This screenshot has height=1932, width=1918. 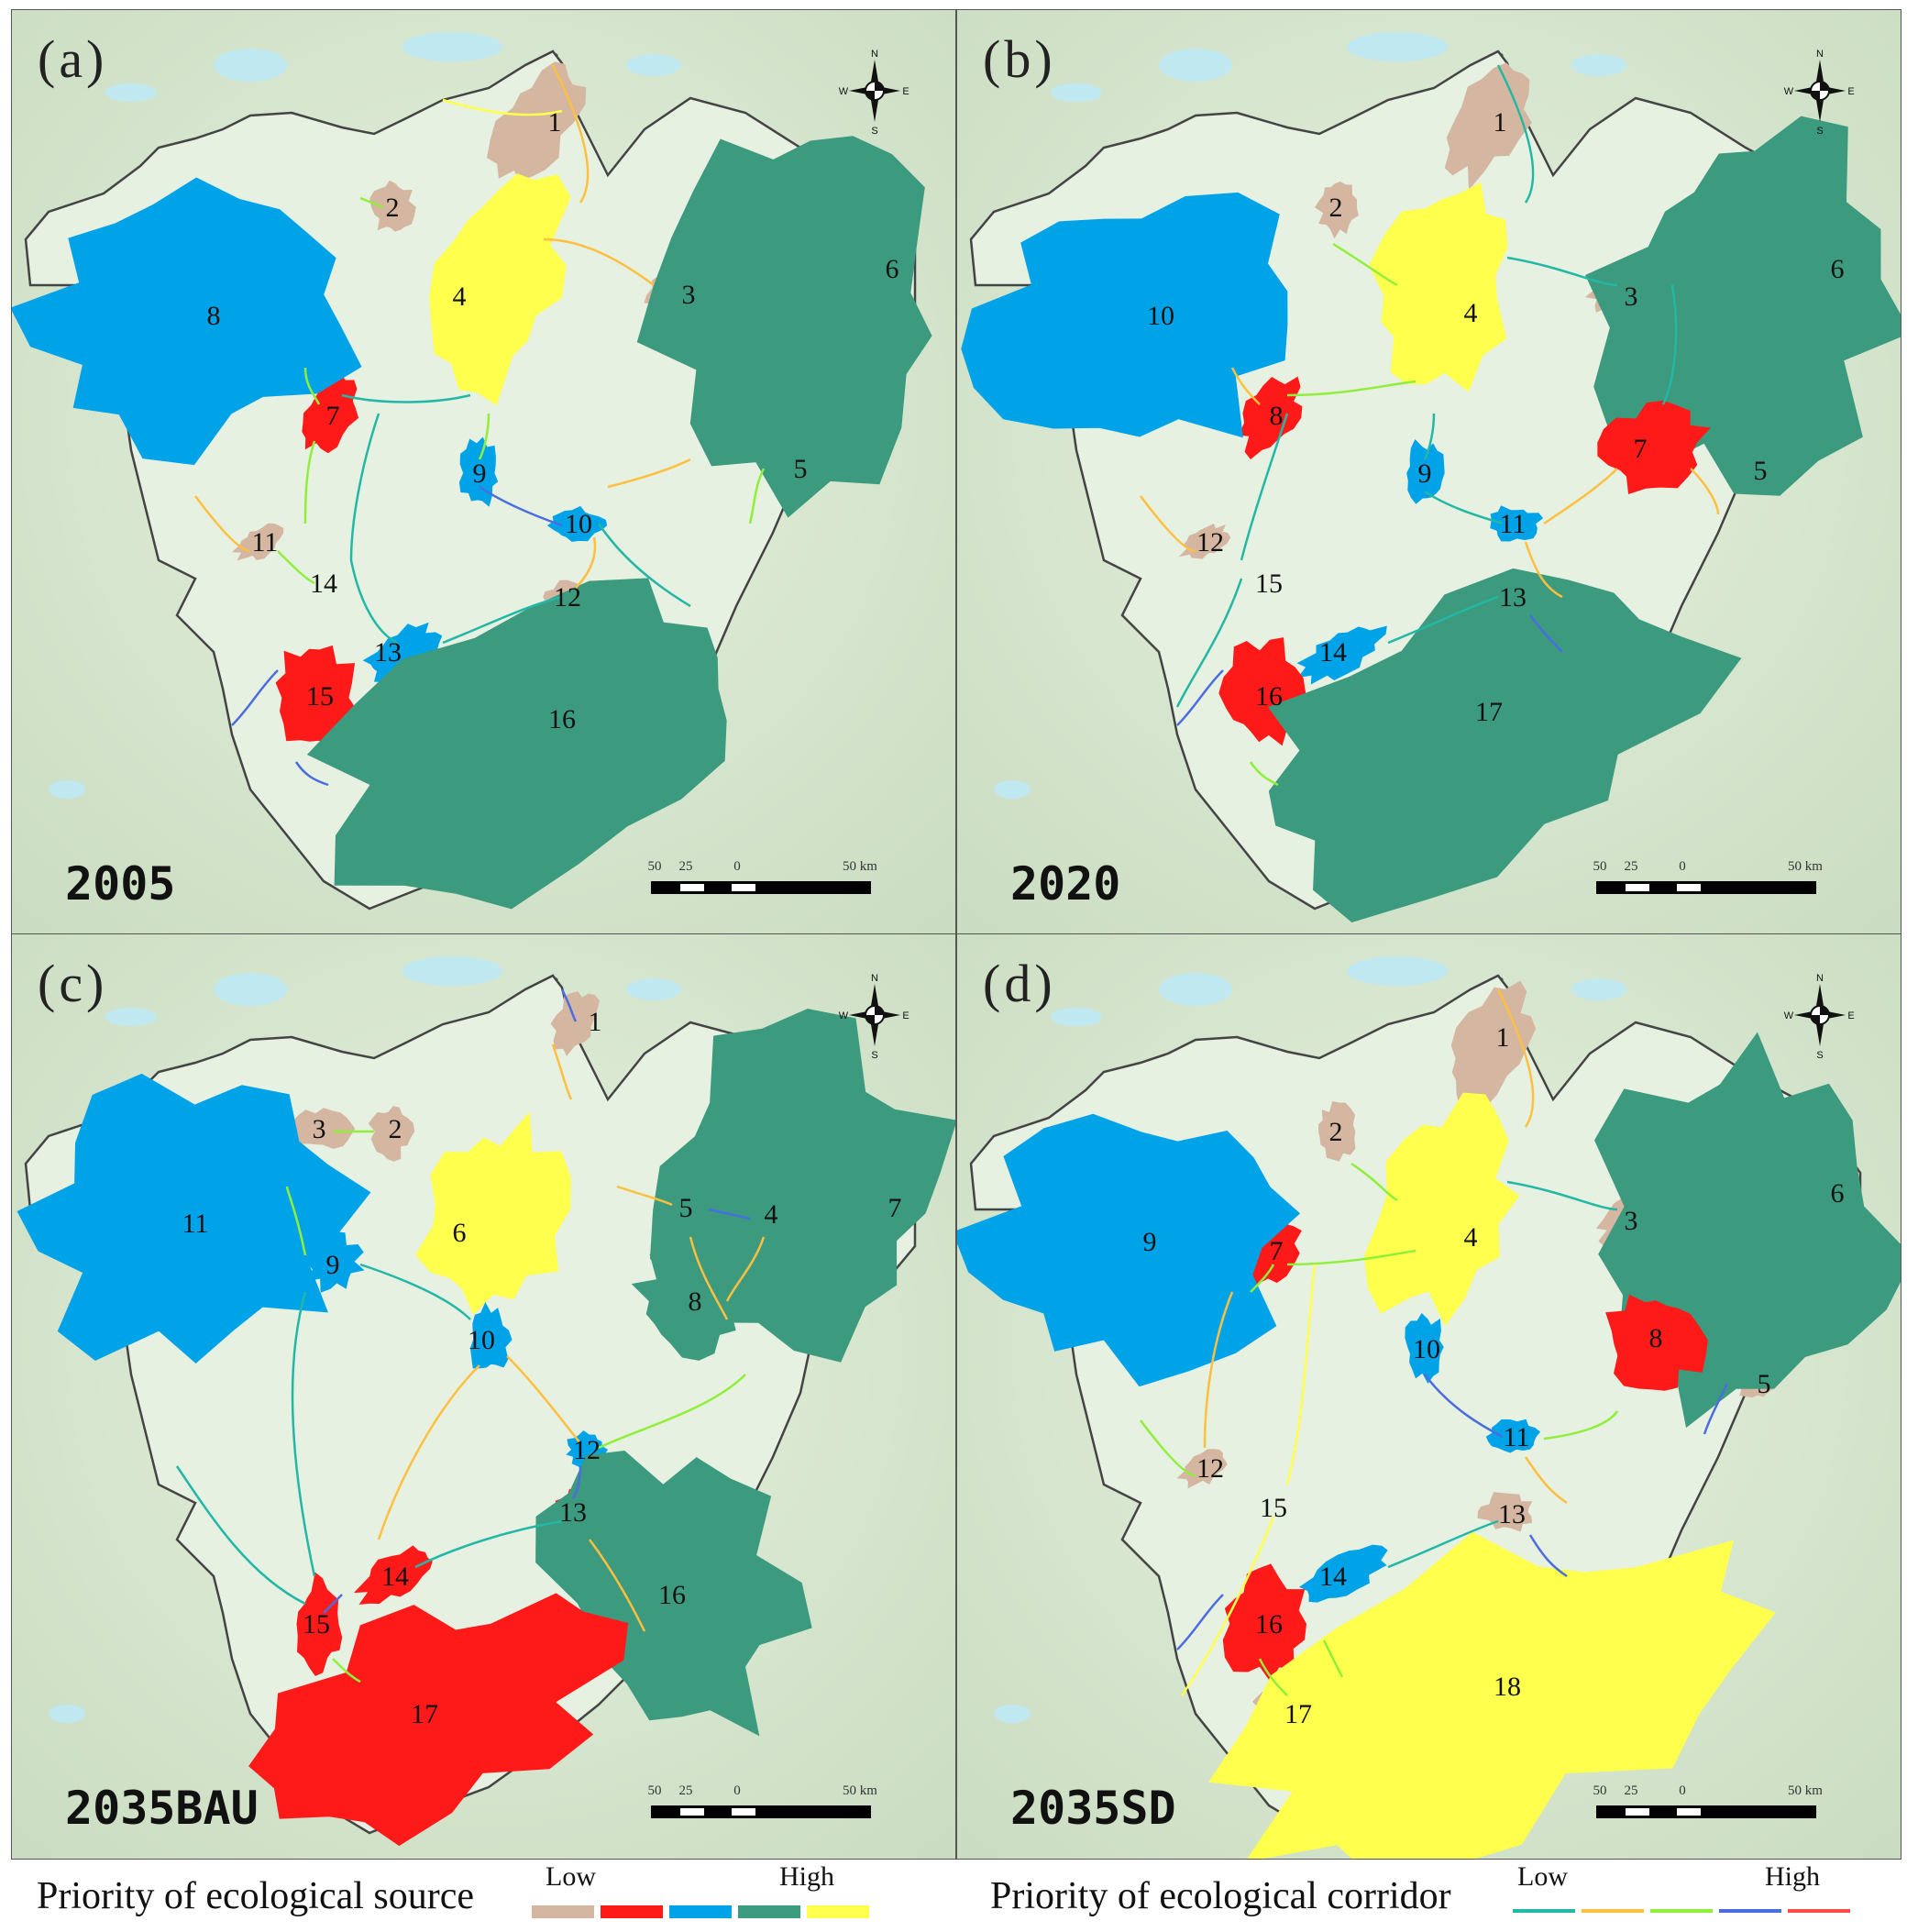 I want to click on legend-title: Priority of ecological source, so click(x=256, y=1896).